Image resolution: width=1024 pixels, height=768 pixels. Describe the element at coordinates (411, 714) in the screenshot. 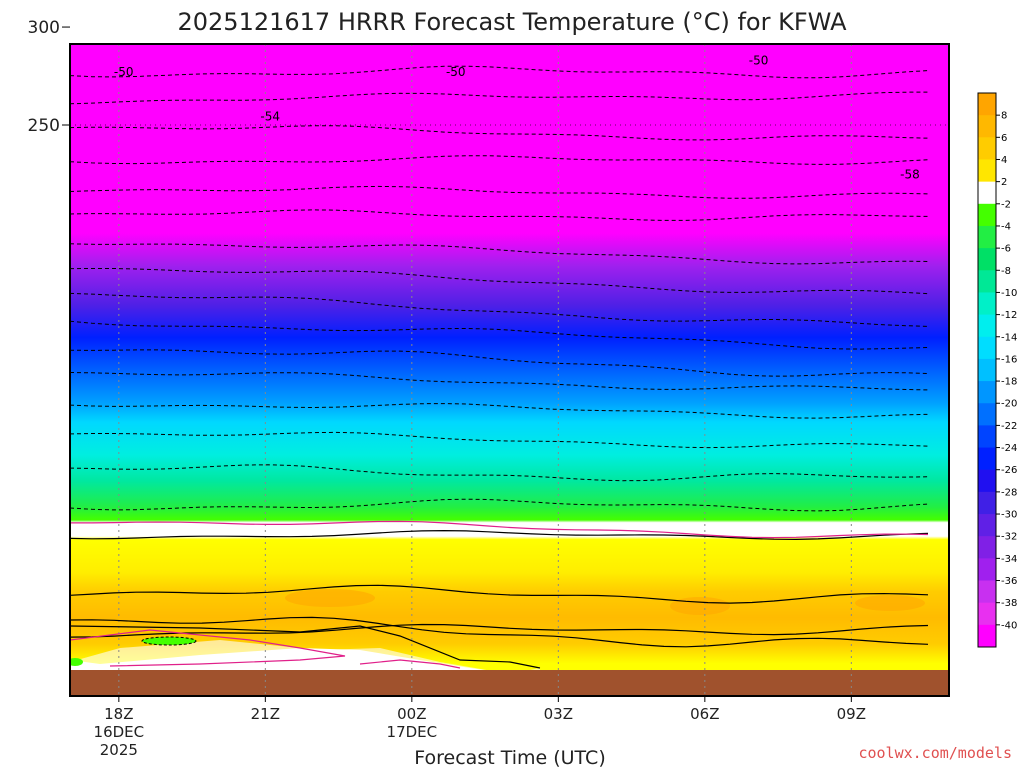

I see `x-tick-label: 00Z` at that location.